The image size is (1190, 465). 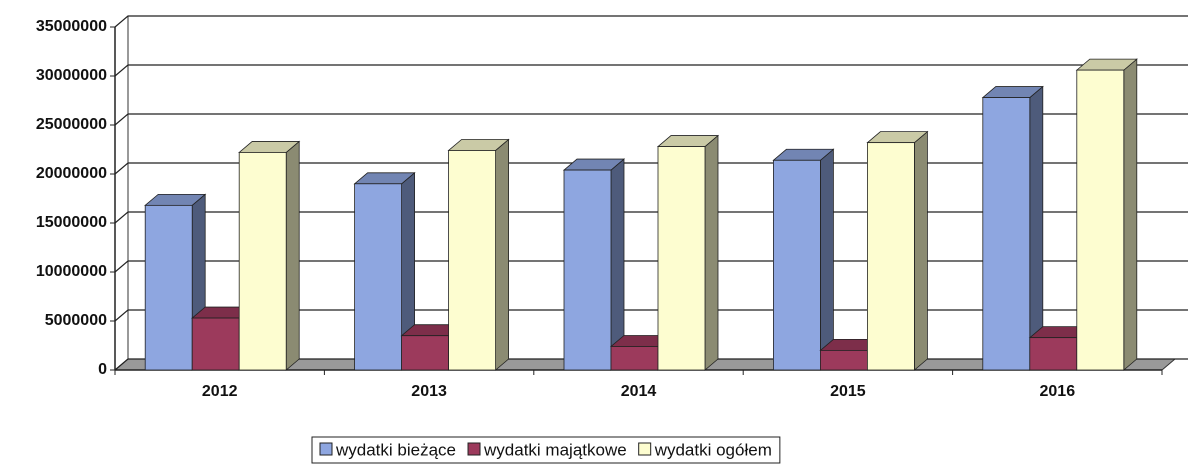 What do you see at coordinates (713, 449) in the screenshot?
I see `legend-label: wydatki ogółem` at bounding box center [713, 449].